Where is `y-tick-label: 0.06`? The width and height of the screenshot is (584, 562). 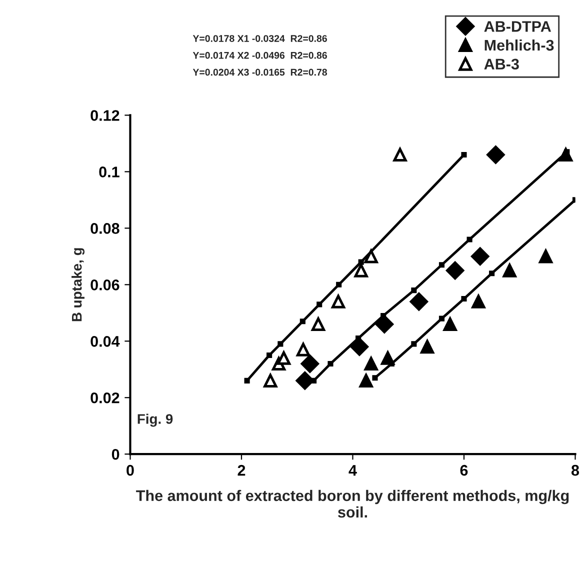
y-tick-label: 0.06 is located at coordinates (105, 285).